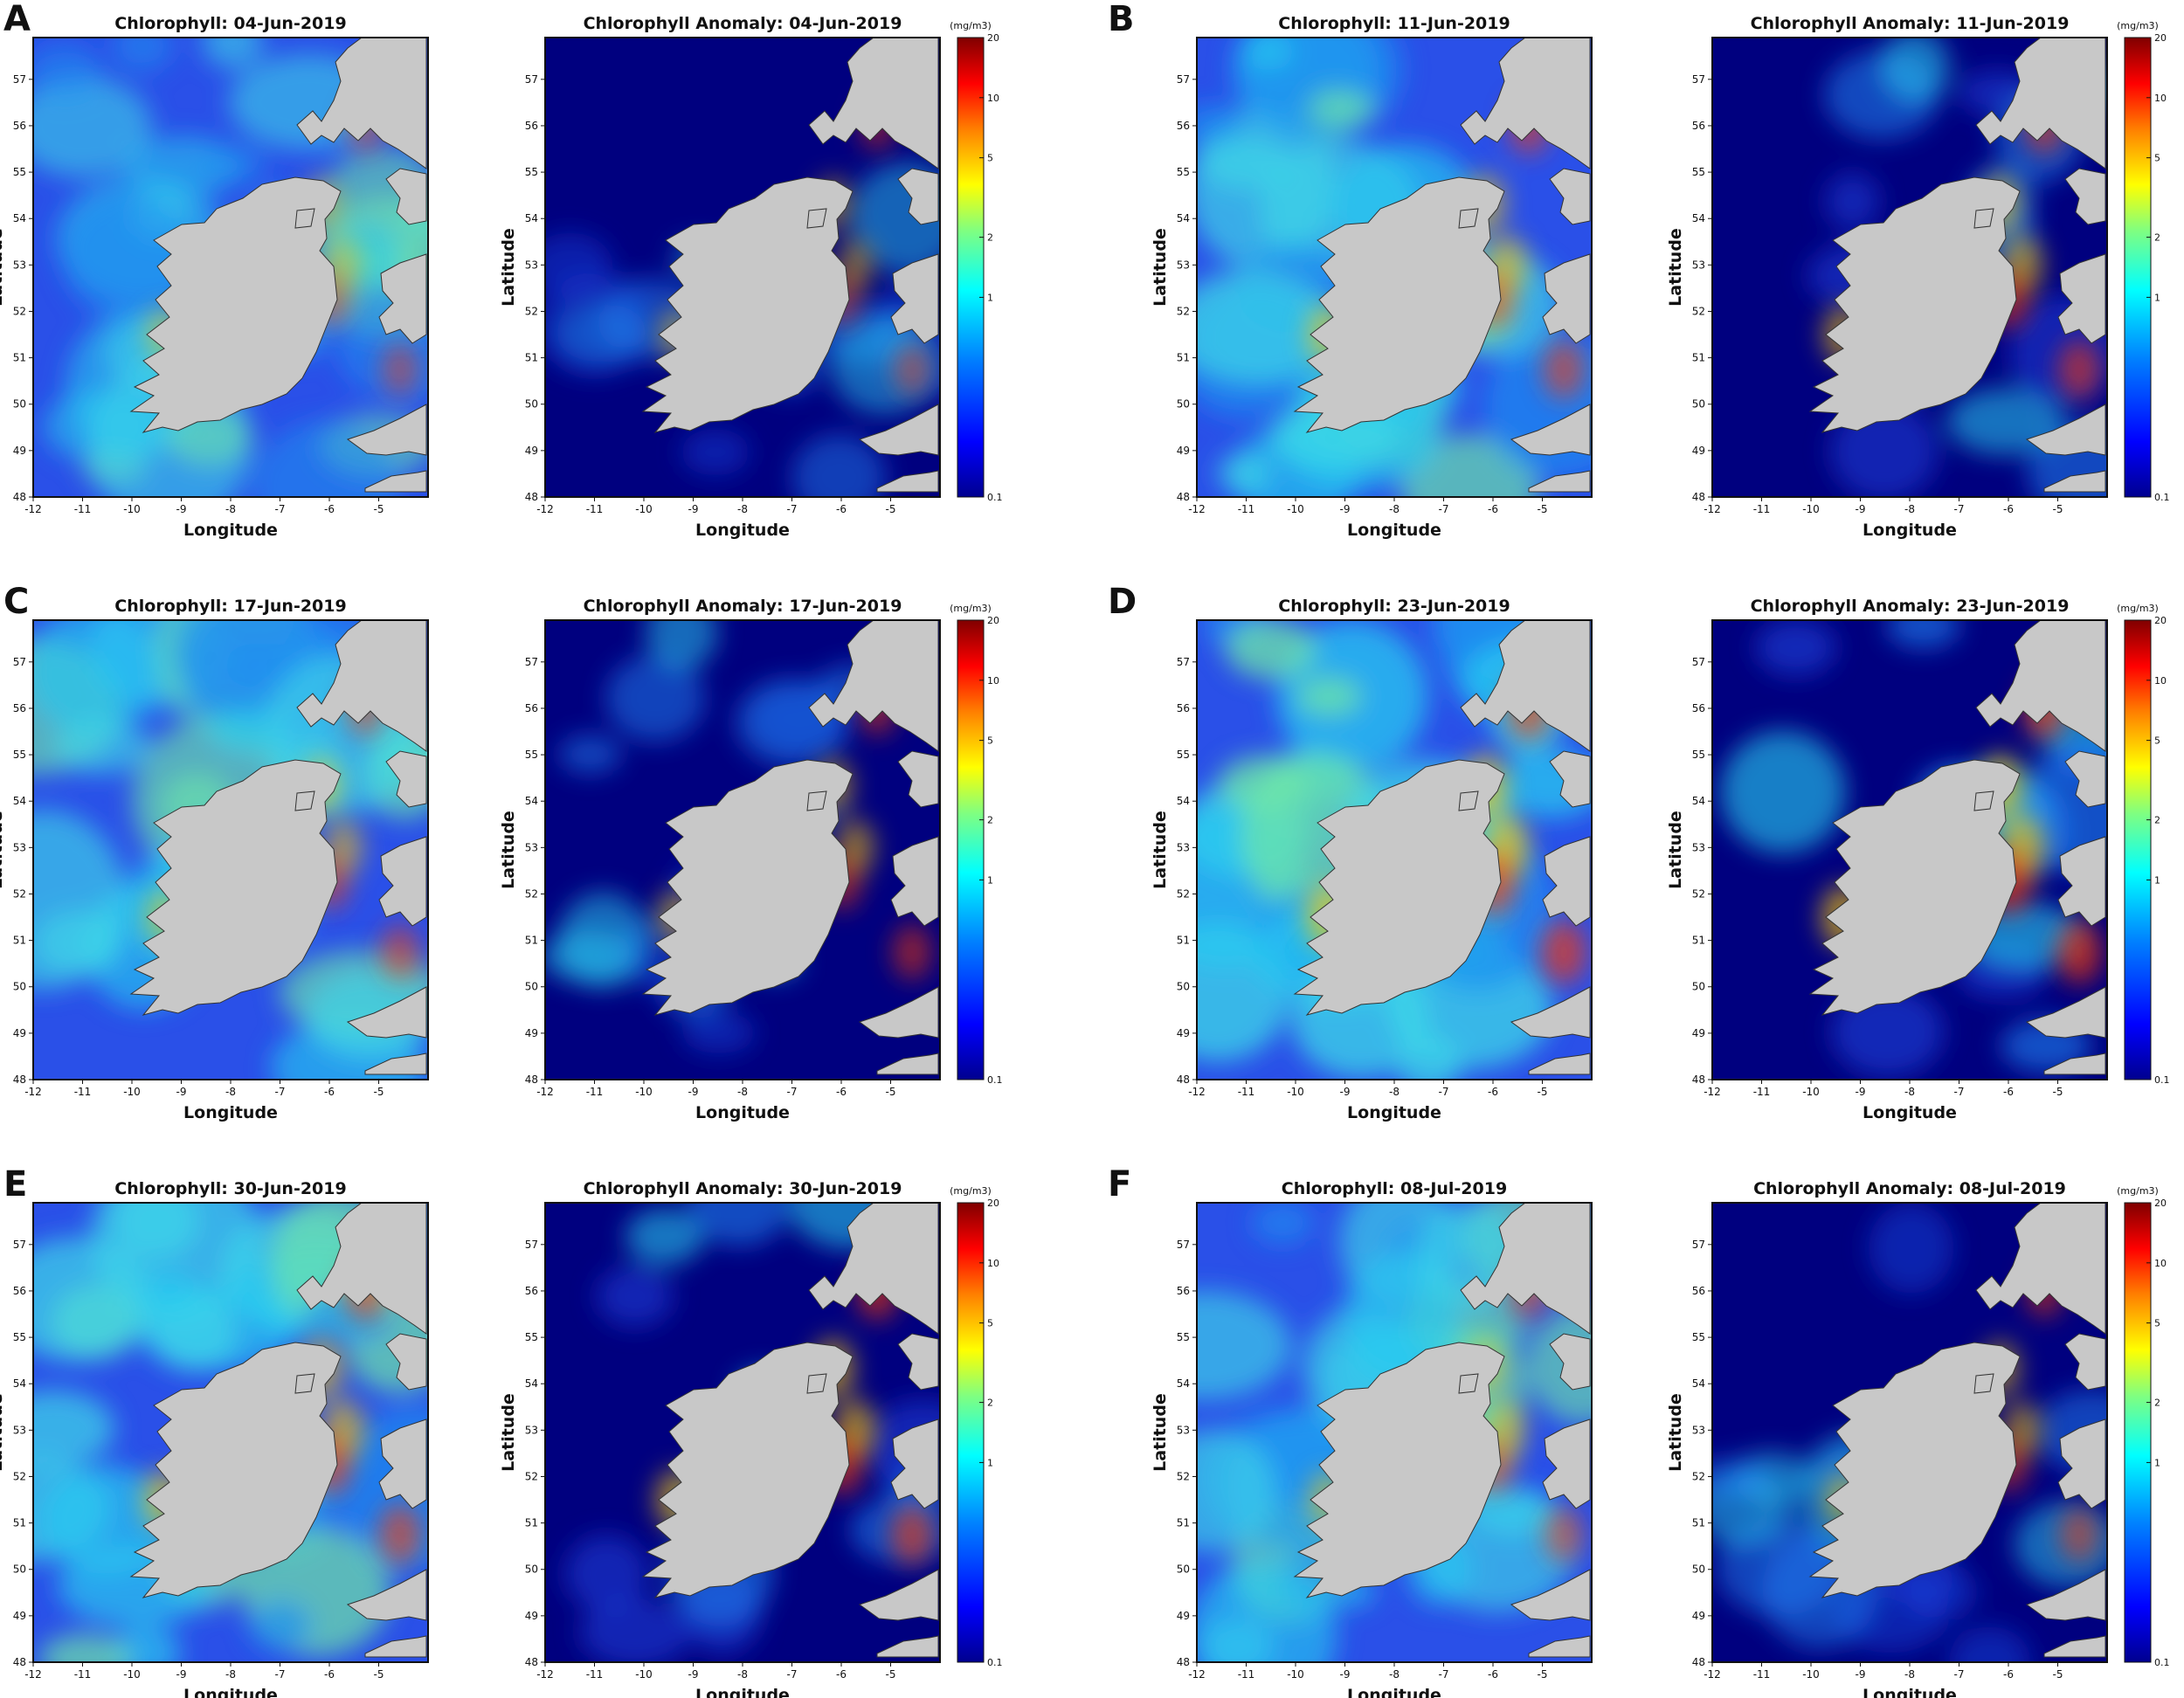 This screenshot has width=2184, height=1698. Describe the element at coordinates (230, 606) in the screenshot. I see `chlorophyll-title: Chlorophyll: 17-Jun-2019` at that location.